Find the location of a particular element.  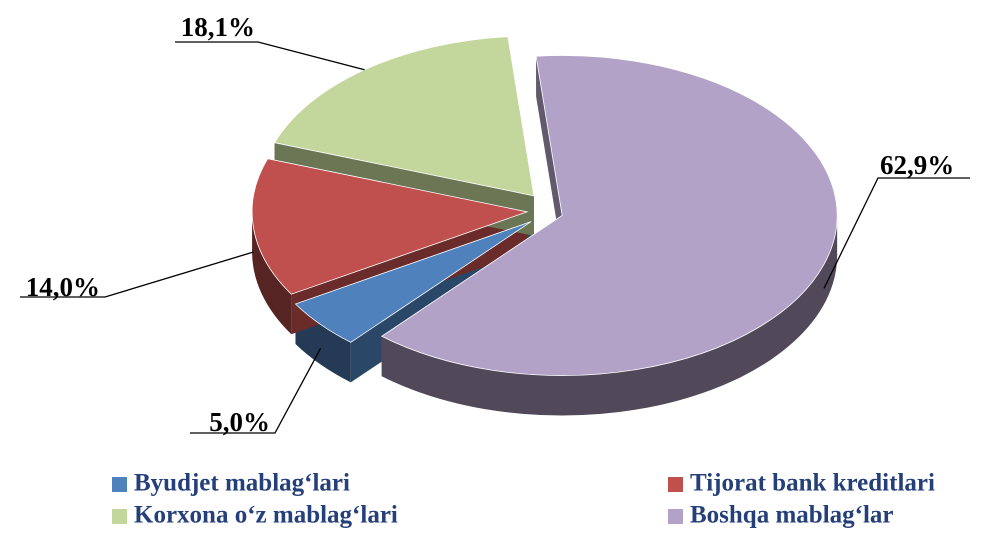

legend-label: Korxona o‘z mablag‘lari is located at coordinates (266, 515).